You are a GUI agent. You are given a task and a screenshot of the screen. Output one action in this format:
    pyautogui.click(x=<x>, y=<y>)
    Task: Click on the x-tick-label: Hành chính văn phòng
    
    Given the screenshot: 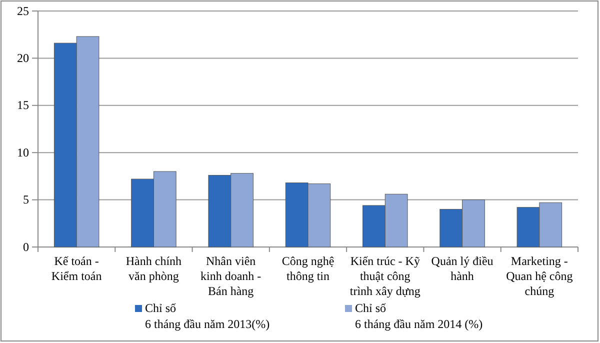 What is the action you would take?
    pyautogui.click(x=154, y=268)
    